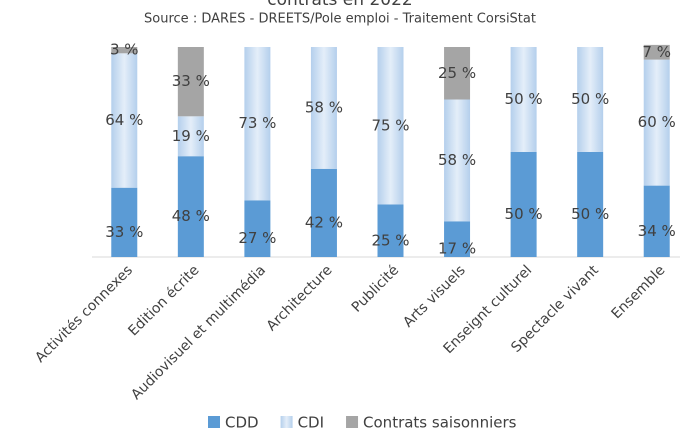 This screenshot has width=680, height=430. What do you see at coordinates (242, 422) in the screenshot?
I see `legend-label: CDD` at bounding box center [242, 422].